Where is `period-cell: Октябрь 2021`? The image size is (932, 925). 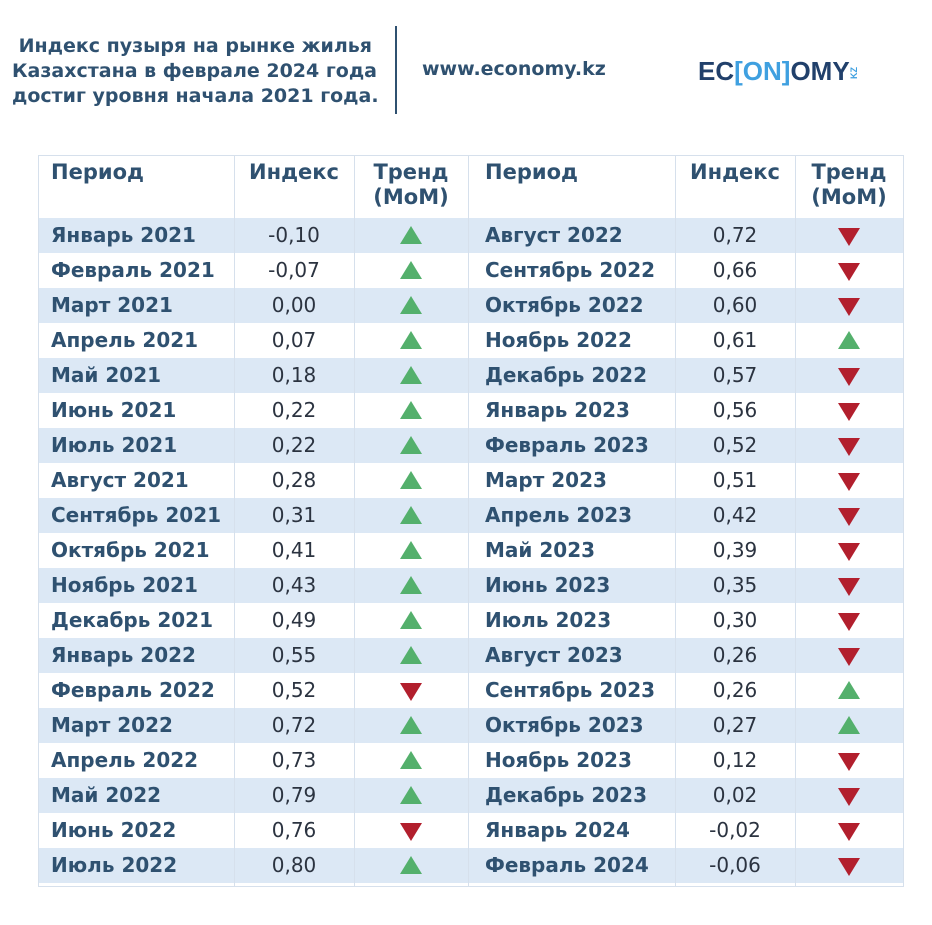
period-cell: Октябрь 2021 is located at coordinates (130, 550).